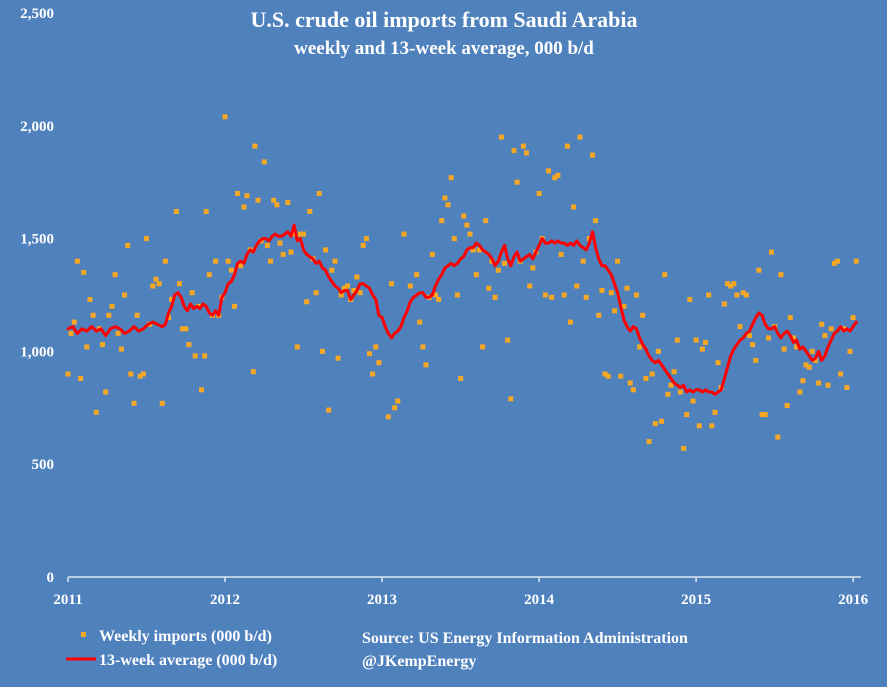  I want to click on x-tick-label: 2012, so click(225, 600).